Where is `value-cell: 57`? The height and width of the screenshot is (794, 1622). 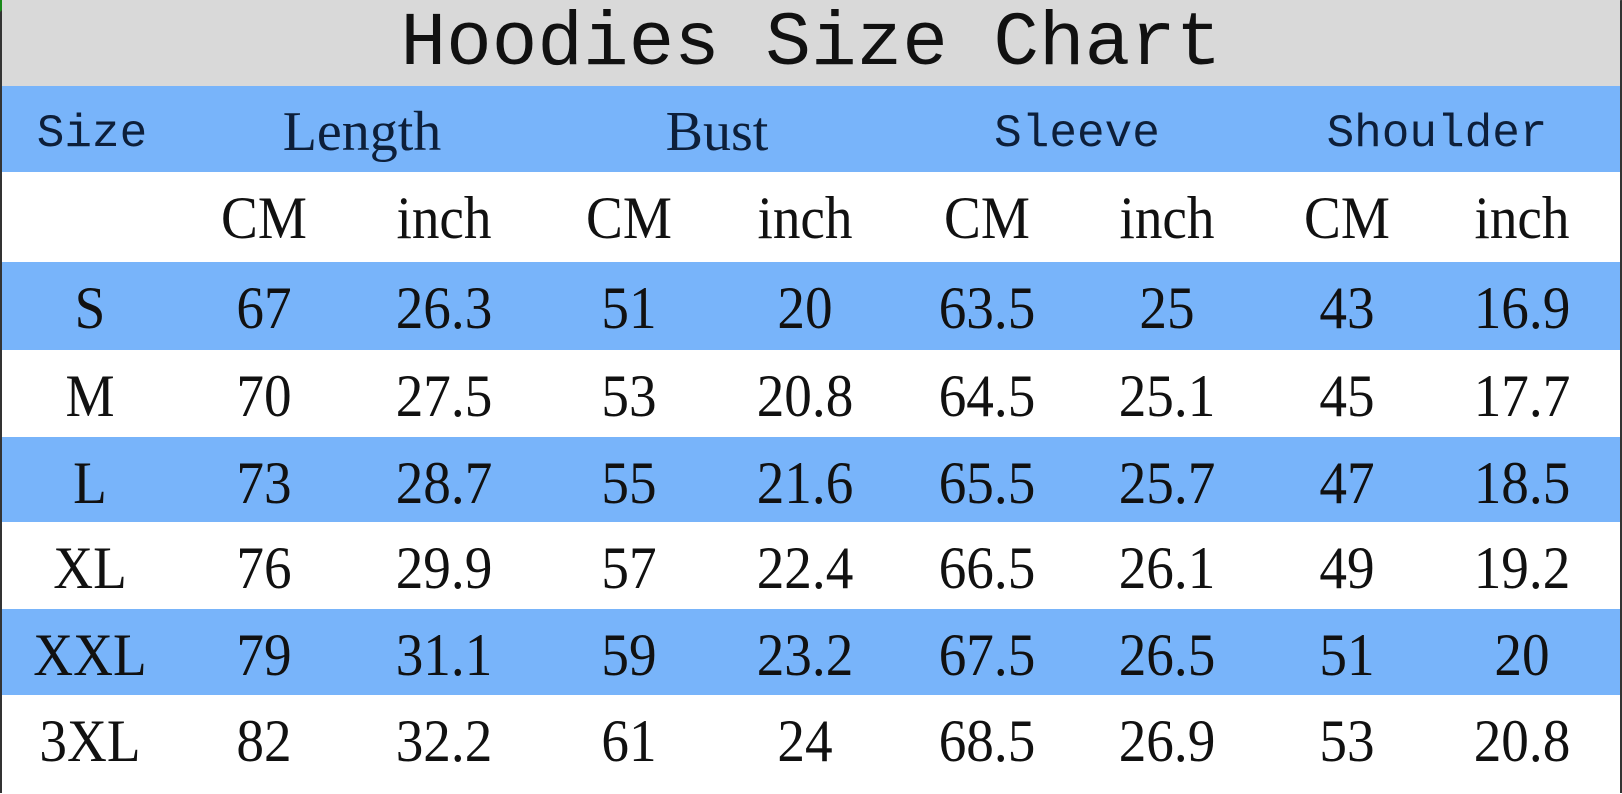 value-cell: 57 is located at coordinates (629, 568).